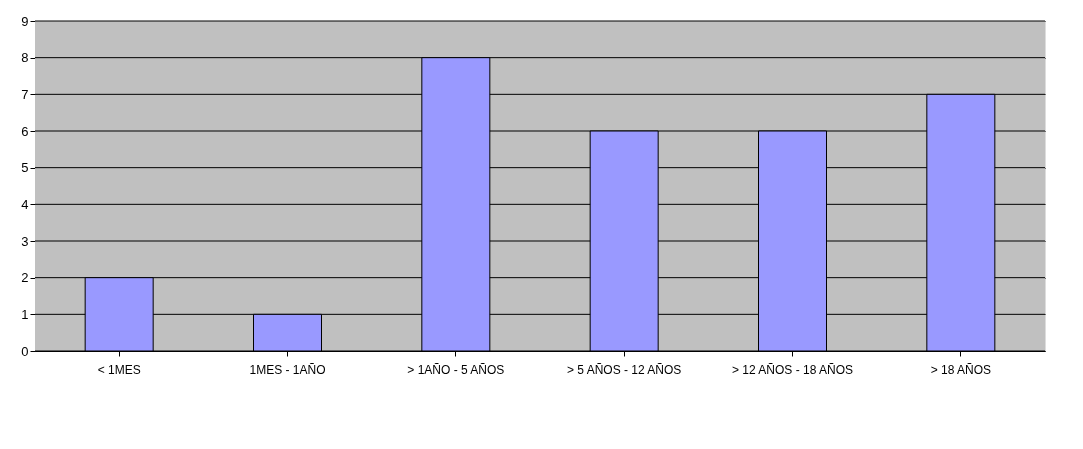  I want to click on y-tick-label: 7, so click(25, 94).